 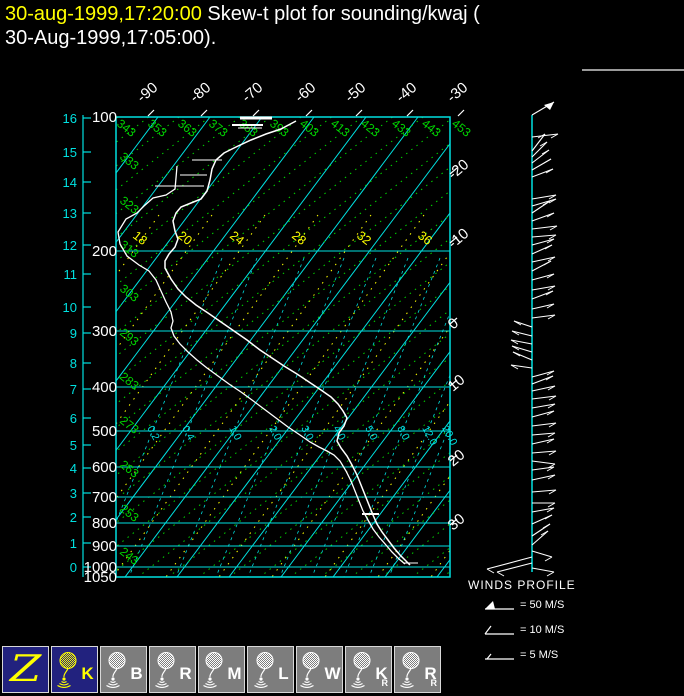 I want to click on toolbar-button-label: R, so click(x=430, y=673).